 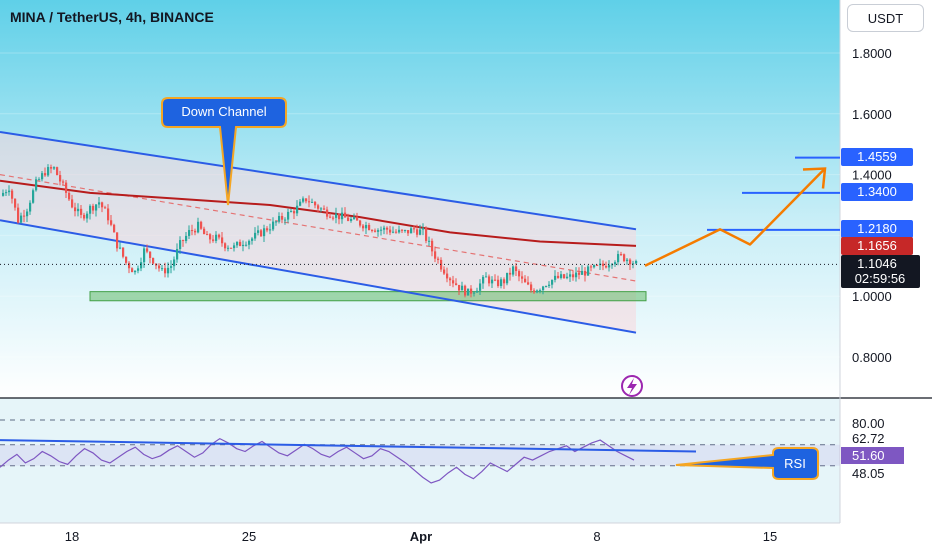 I want to click on rsi-current-tag, so click(x=872, y=455).